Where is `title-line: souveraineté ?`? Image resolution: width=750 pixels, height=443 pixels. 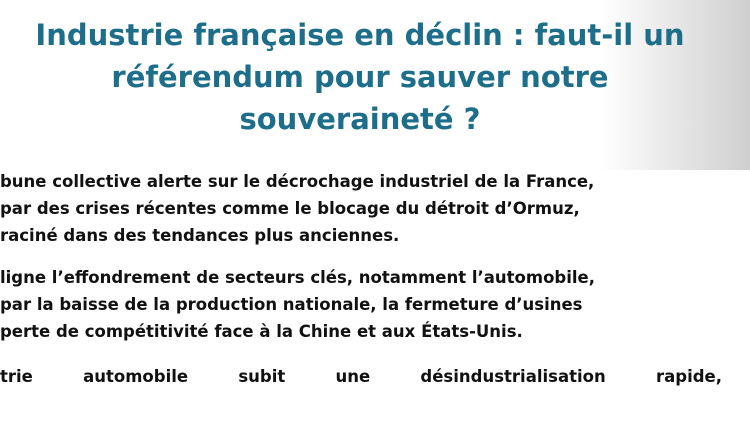 title-line: souveraineté ? is located at coordinates (360, 119).